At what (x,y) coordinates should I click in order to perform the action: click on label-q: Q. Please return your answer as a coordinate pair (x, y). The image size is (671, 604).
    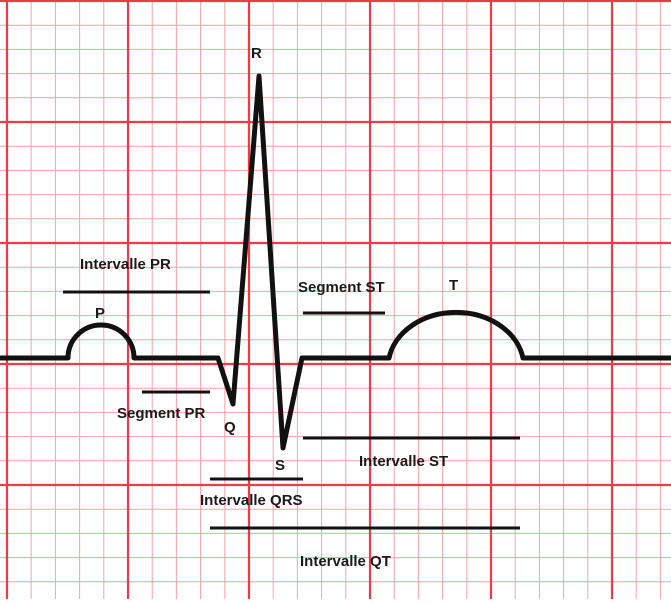
    Looking at the image, I should click on (230, 427).